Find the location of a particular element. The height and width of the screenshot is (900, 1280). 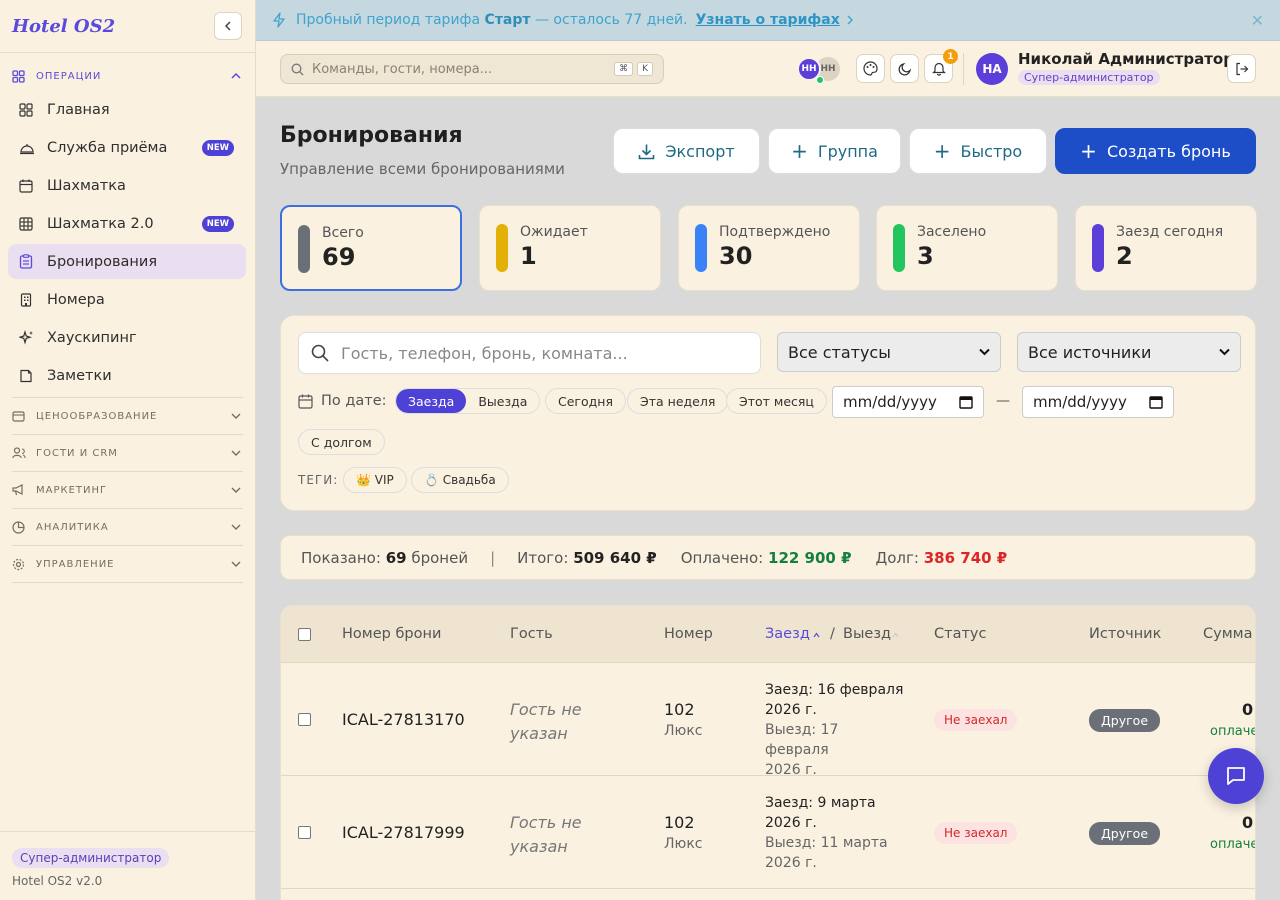

col-room: Номер is located at coordinates (688, 634).